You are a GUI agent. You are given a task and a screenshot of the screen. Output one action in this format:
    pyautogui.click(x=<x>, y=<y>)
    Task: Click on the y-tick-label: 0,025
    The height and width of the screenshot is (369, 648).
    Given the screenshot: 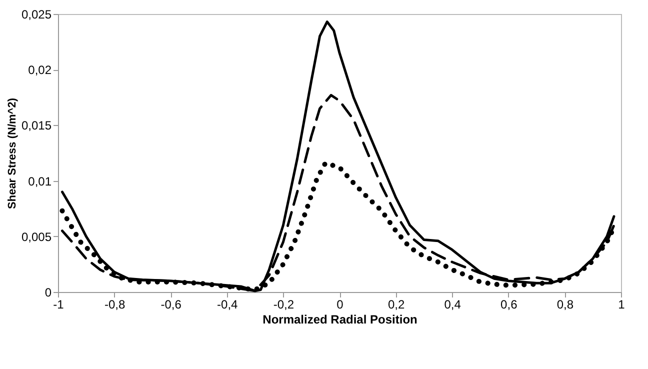 What is the action you would take?
    pyautogui.click(x=36, y=15)
    